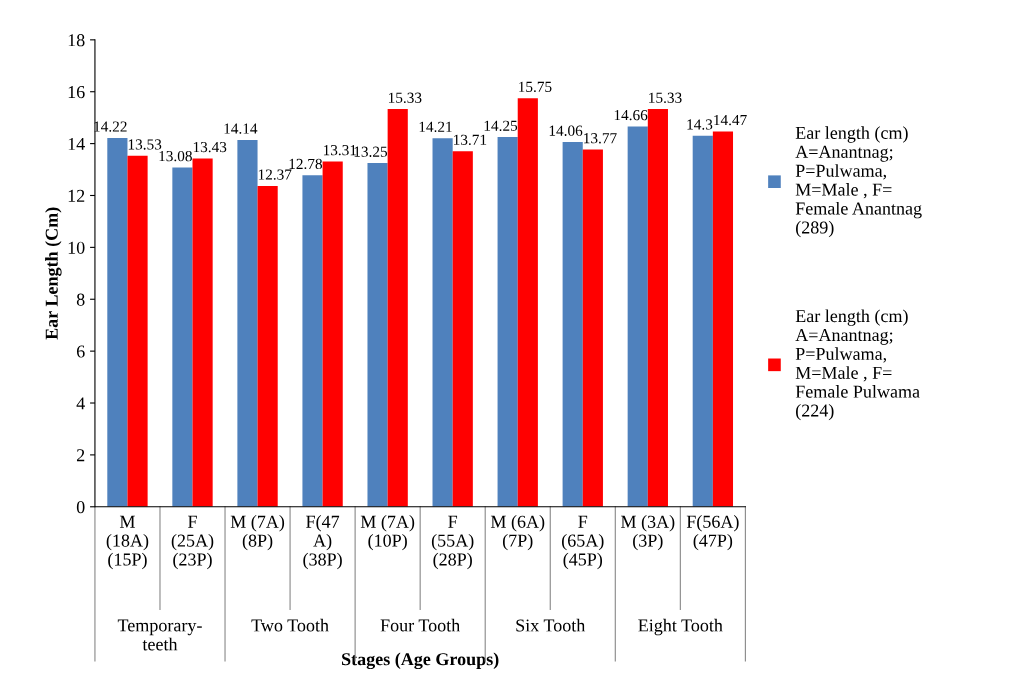 The height and width of the screenshot is (699, 1010). I want to click on data-label: 13.77, so click(600, 138).